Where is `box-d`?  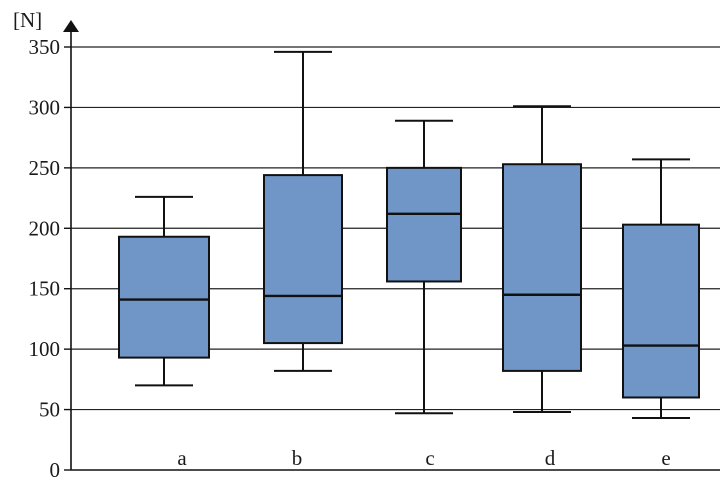 box-d is located at coordinates (542, 259).